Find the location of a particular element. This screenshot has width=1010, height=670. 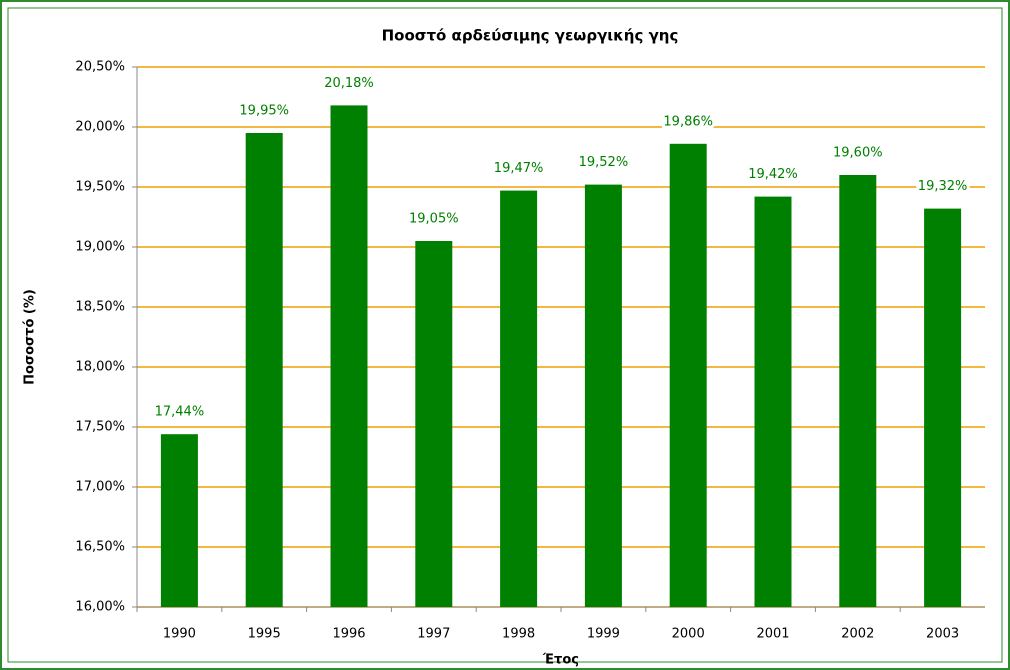

value-label: 20,18% is located at coordinates (349, 83).